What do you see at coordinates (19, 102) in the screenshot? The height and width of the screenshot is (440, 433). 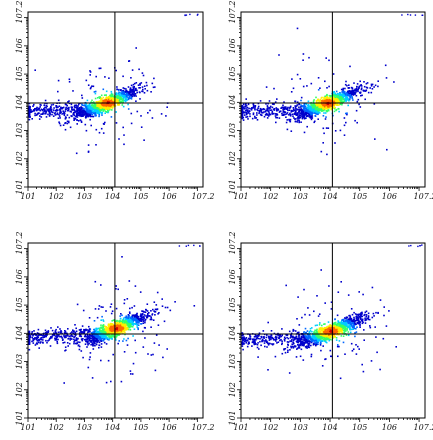 I see `y-tick-label: 104` at bounding box center [19, 102].